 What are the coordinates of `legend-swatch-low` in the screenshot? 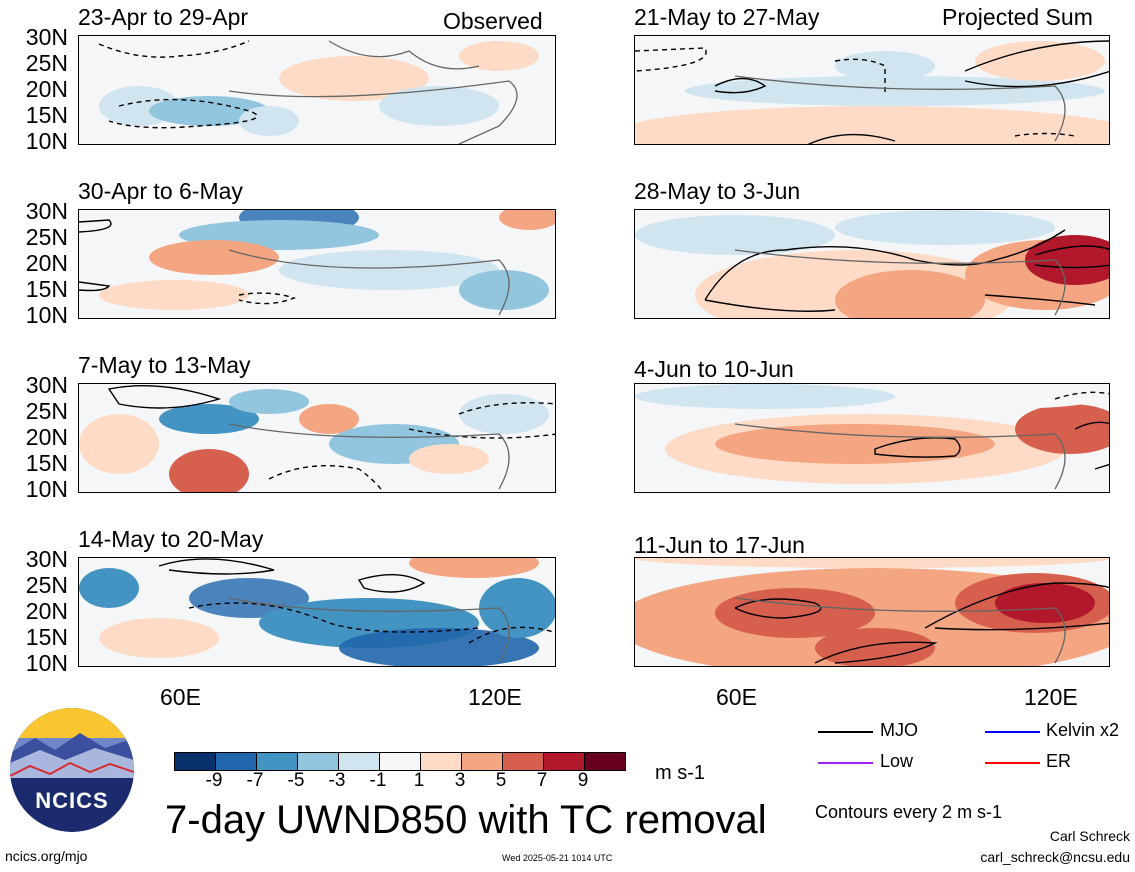 It's located at (845, 763).